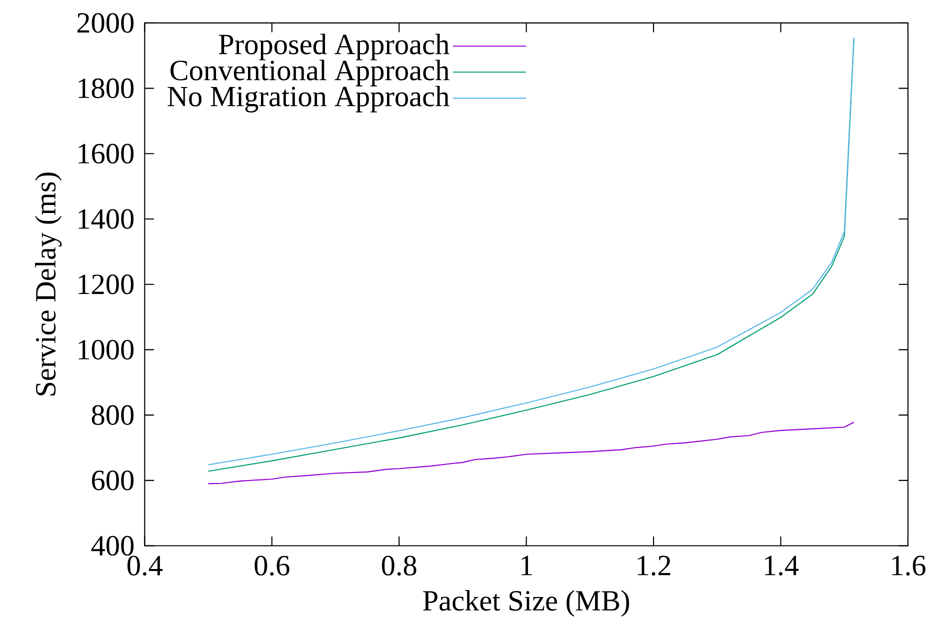  Describe the element at coordinates (48, 284) in the screenshot. I see `y-axis-title: Service Delay (ms)` at that location.